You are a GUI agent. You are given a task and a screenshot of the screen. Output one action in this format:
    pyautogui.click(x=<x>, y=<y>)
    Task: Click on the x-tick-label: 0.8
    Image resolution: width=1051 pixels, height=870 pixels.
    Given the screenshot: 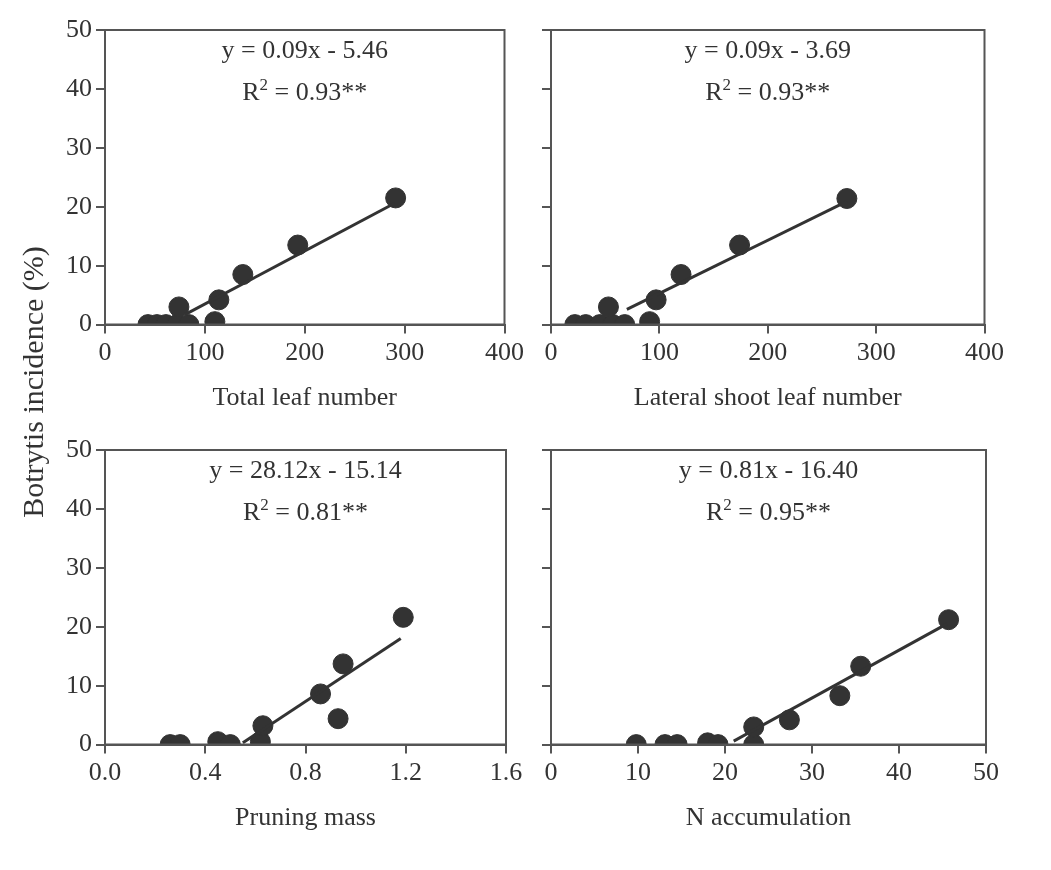 What is the action you would take?
    pyautogui.click(x=305, y=772)
    